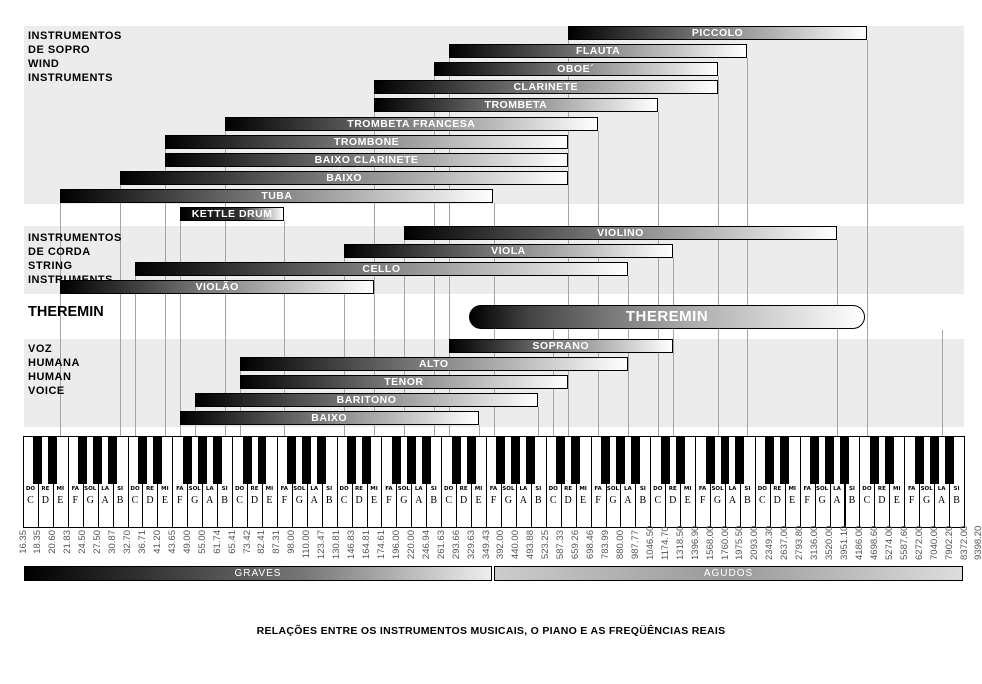  Describe the element at coordinates (344, 177) in the screenshot. I see `instrument-range-bar: BAIXO` at that location.